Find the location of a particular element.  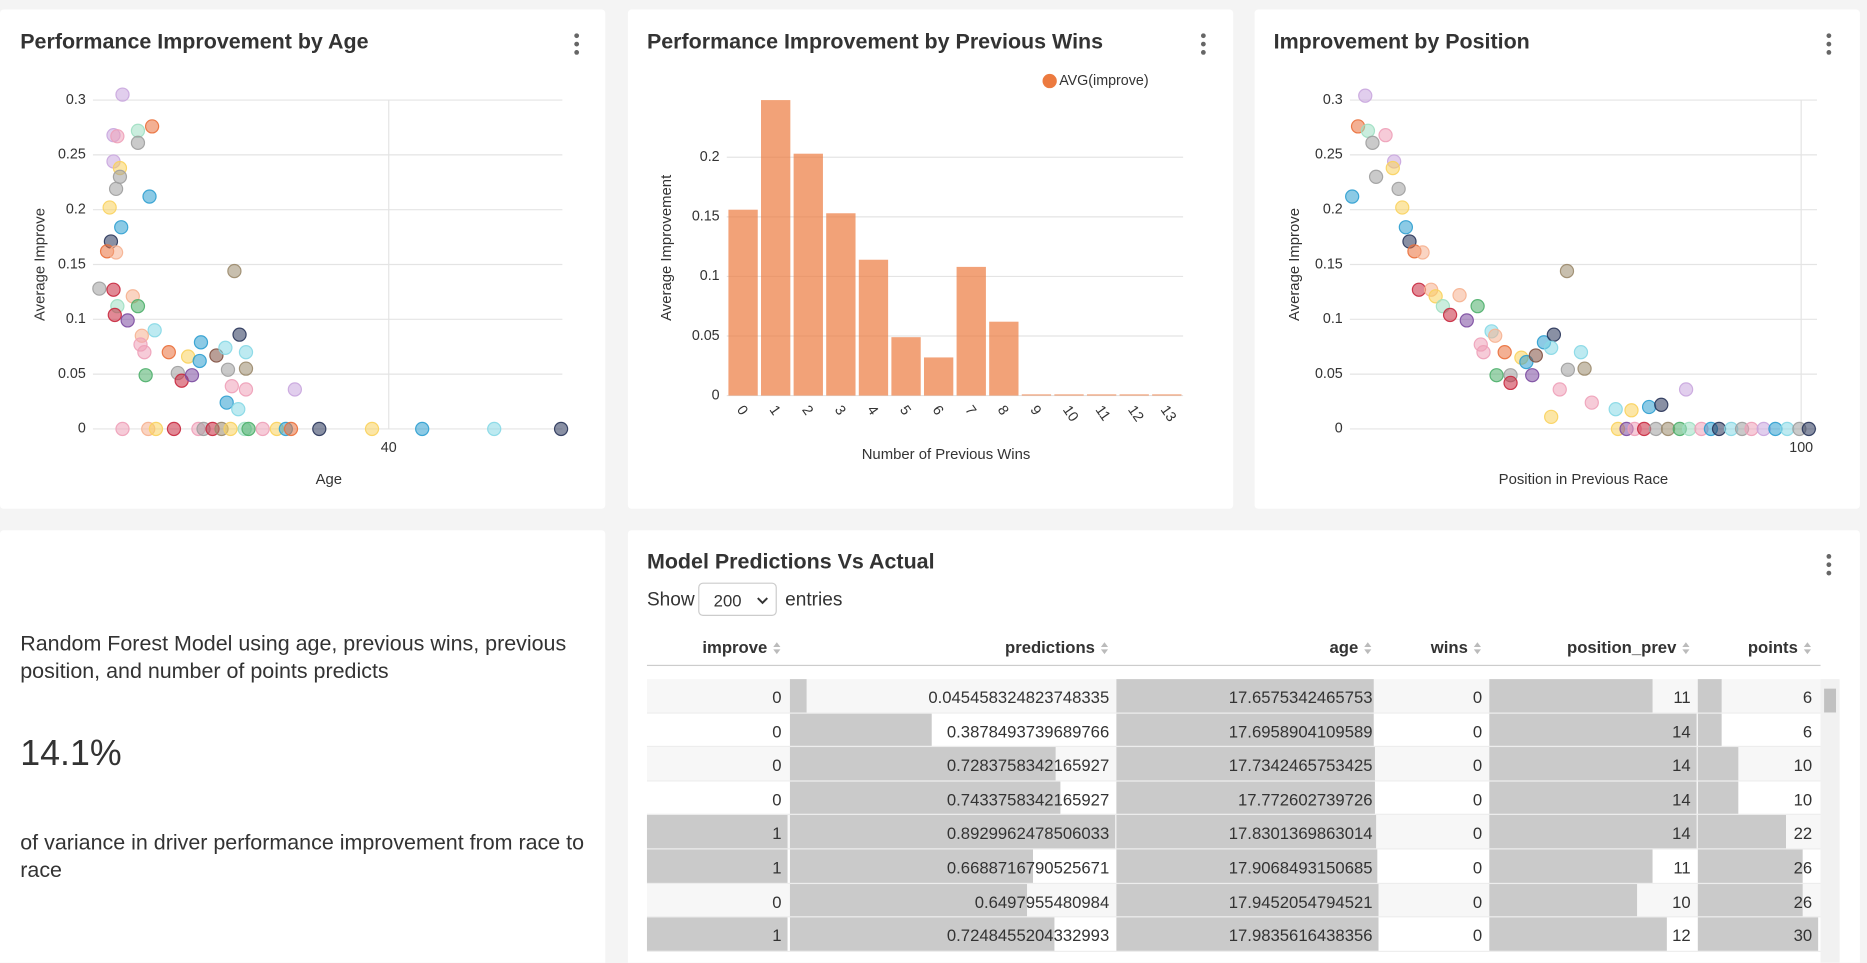

x-tick-label: 40 is located at coordinates (389, 448).